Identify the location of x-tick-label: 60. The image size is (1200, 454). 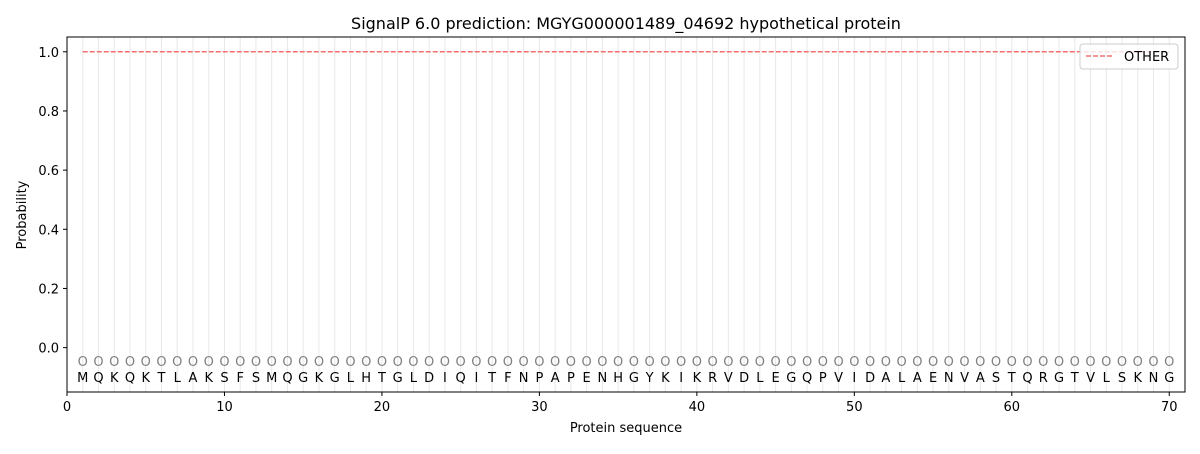
(1012, 407).